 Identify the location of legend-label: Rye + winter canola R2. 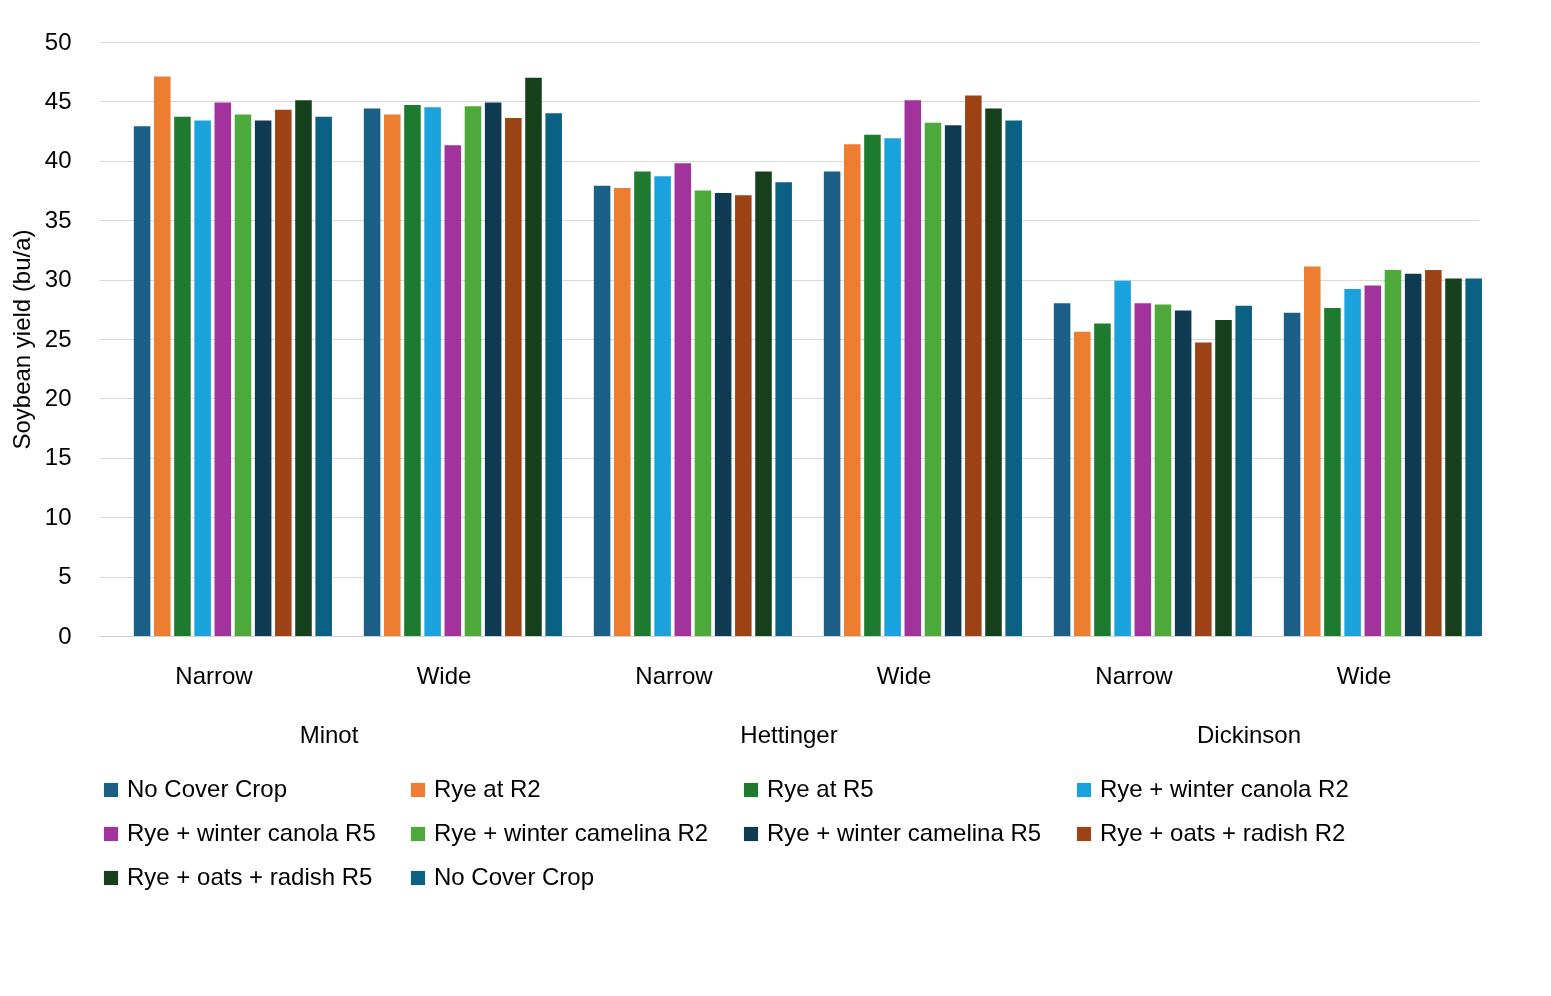
(1224, 788).